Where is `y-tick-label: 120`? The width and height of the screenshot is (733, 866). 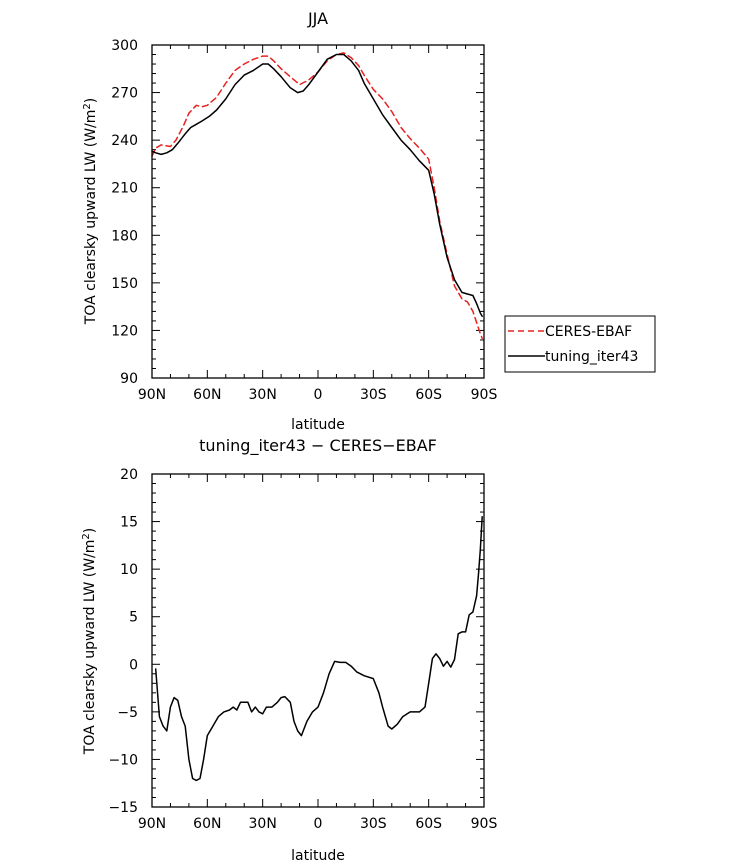 y-tick-label: 120 is located at coordinates (124, 331).